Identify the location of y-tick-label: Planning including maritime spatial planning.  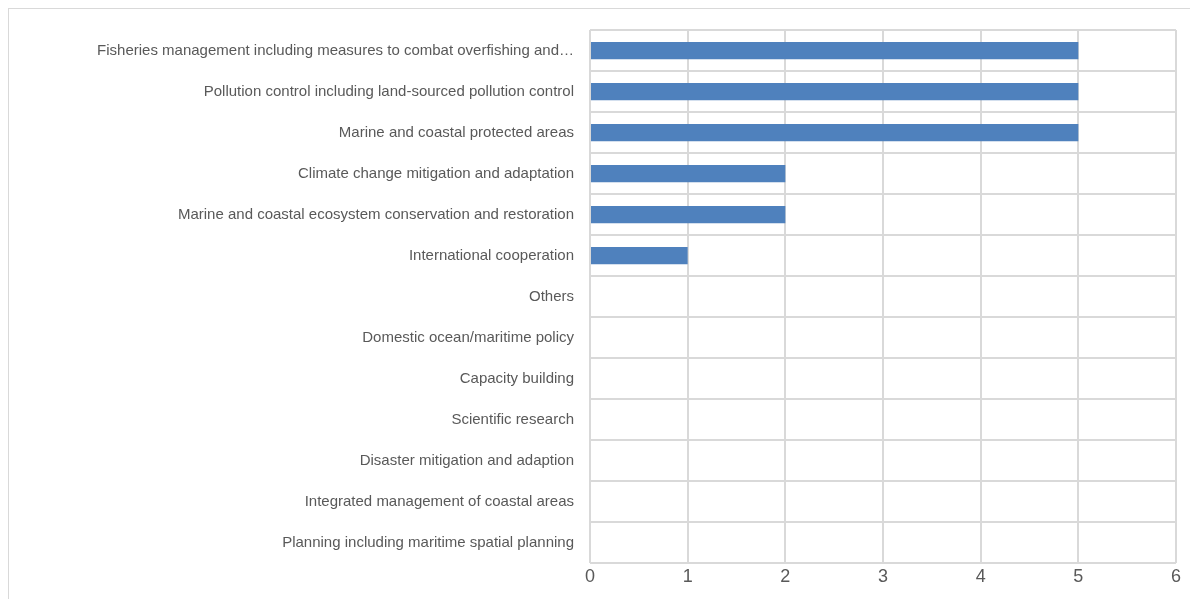
(428, 542).